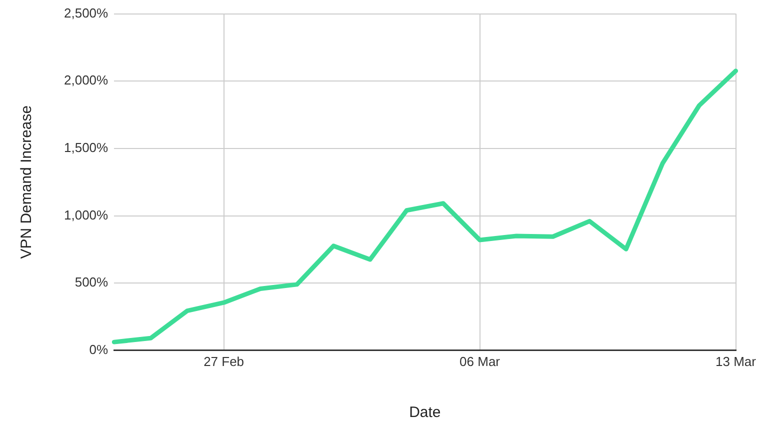 This screenshot has width=760, height=428. What do you see at coordinates (425, 413) in the screenshot?
I see `x-axis-title: Date` at bounding box center [425, 413].